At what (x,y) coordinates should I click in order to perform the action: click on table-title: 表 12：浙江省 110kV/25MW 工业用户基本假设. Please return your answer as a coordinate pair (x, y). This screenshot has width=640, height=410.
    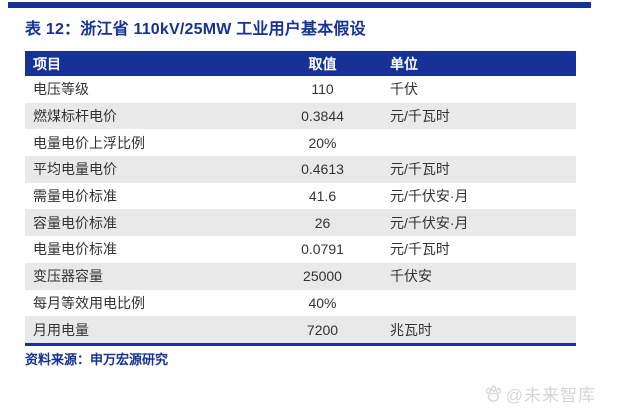
    Looking at the image, I should click on (195, 29).